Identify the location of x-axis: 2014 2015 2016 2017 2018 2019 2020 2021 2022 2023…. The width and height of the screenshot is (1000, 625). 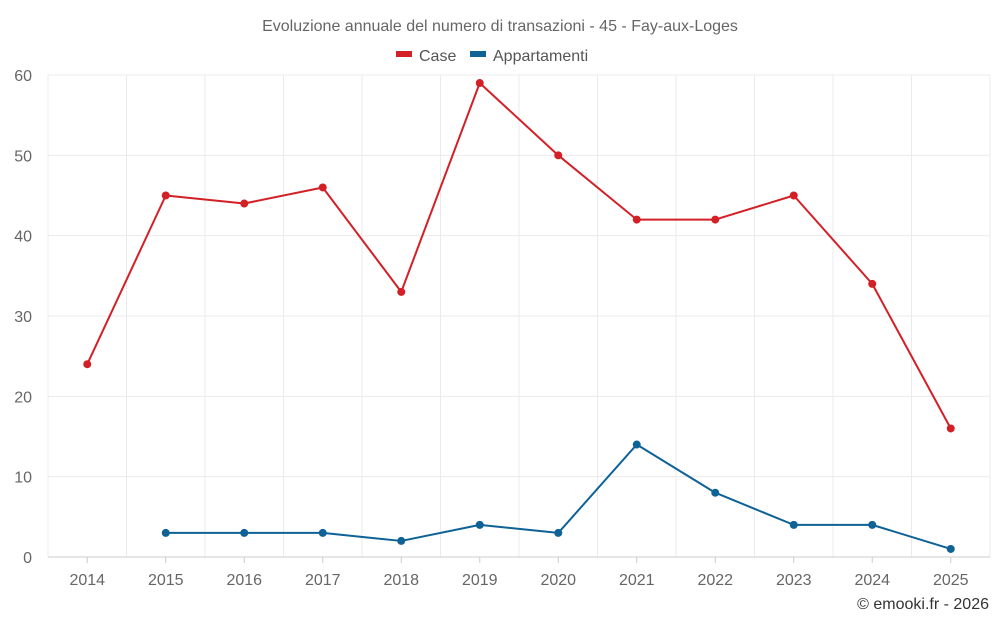
(519, 572).